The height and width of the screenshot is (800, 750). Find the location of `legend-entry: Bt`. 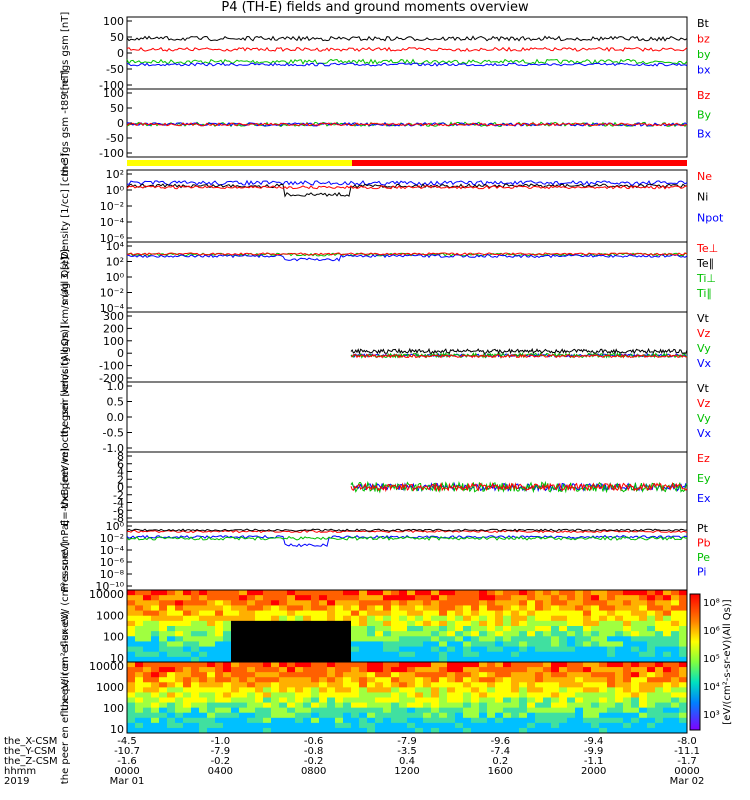

legend-entry: Bt is located at coordinates (703, 23).